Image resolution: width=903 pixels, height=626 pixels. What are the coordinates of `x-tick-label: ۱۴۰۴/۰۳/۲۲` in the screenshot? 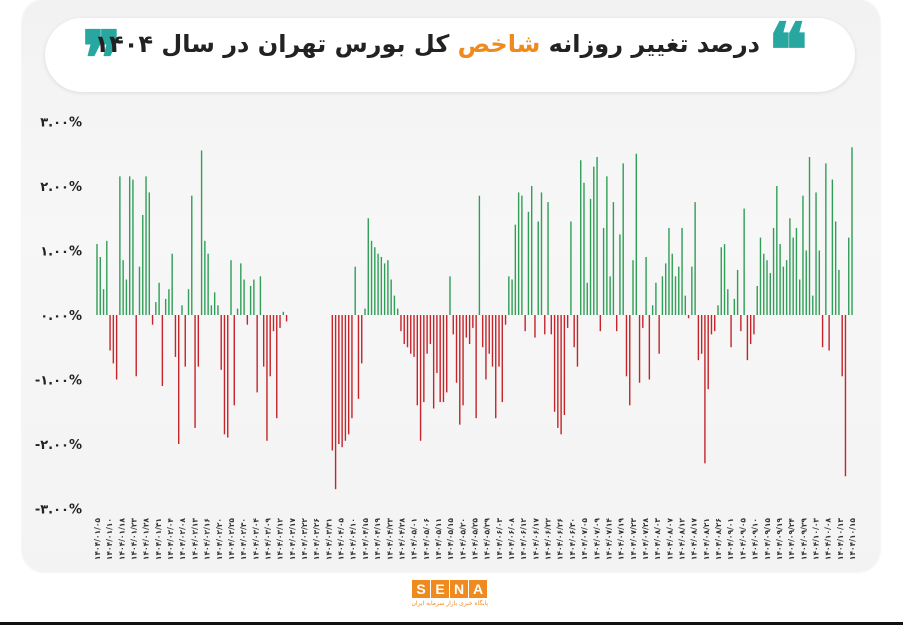 It's located at (304, 539).